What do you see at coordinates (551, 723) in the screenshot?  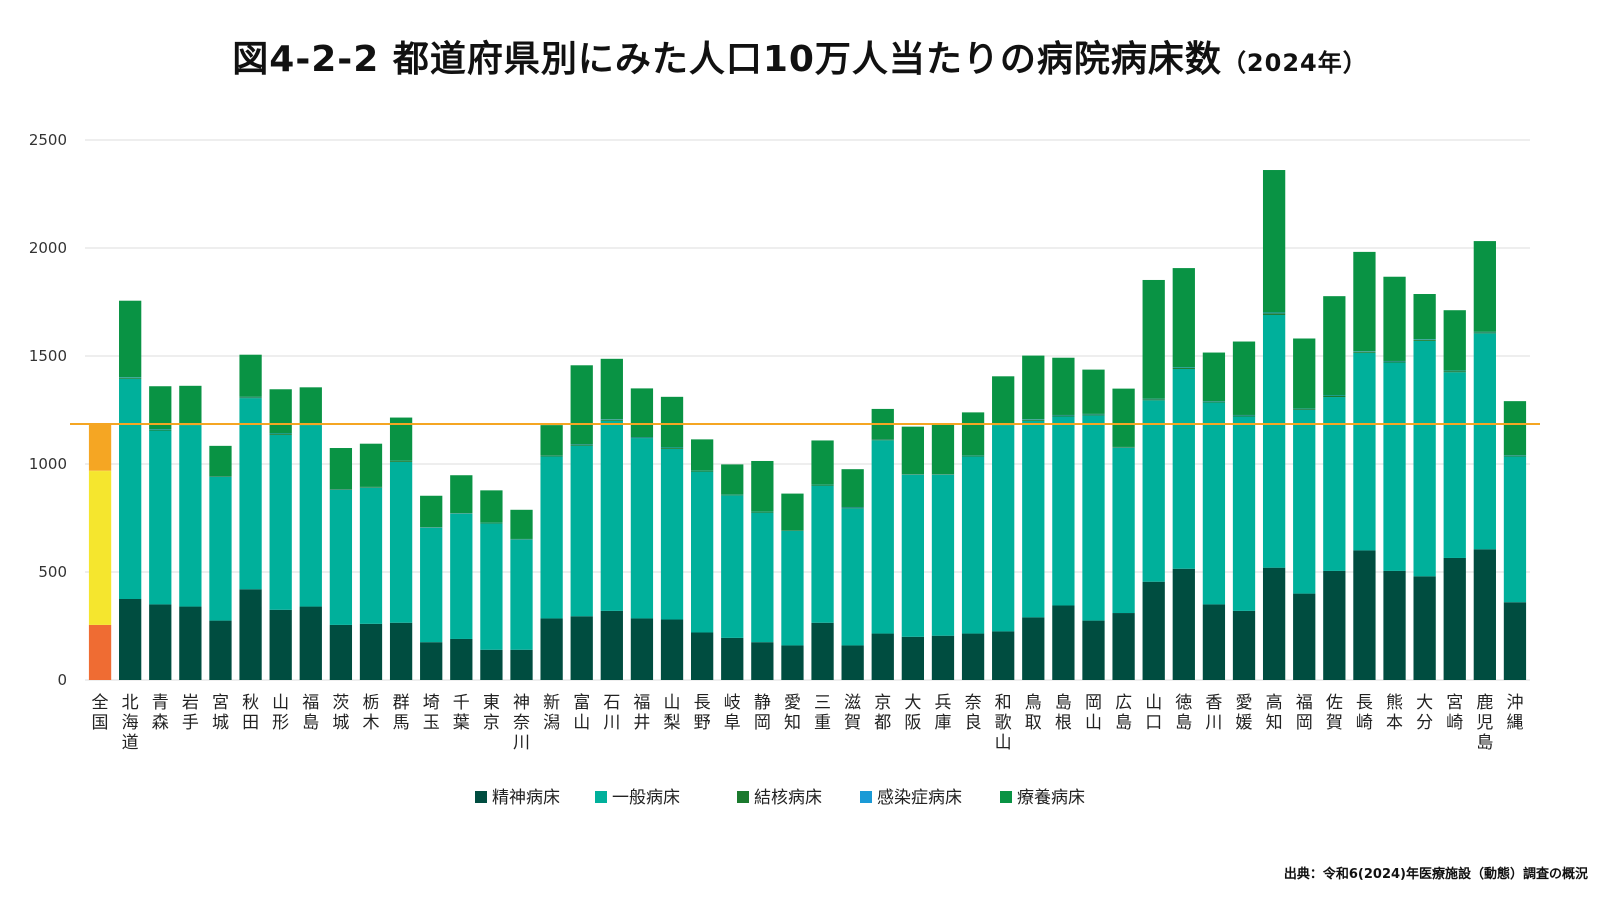 I see `x-tick-label: 潟` at bounding box center [551, 723].